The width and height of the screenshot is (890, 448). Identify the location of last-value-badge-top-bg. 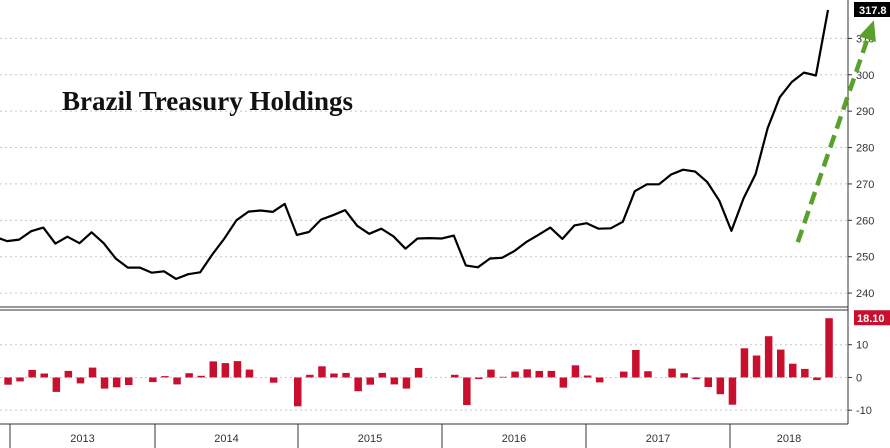
(872, 10).